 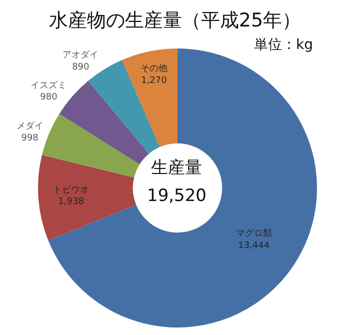 I want to click on data-label: 1,270, so click(x=154, y=81).